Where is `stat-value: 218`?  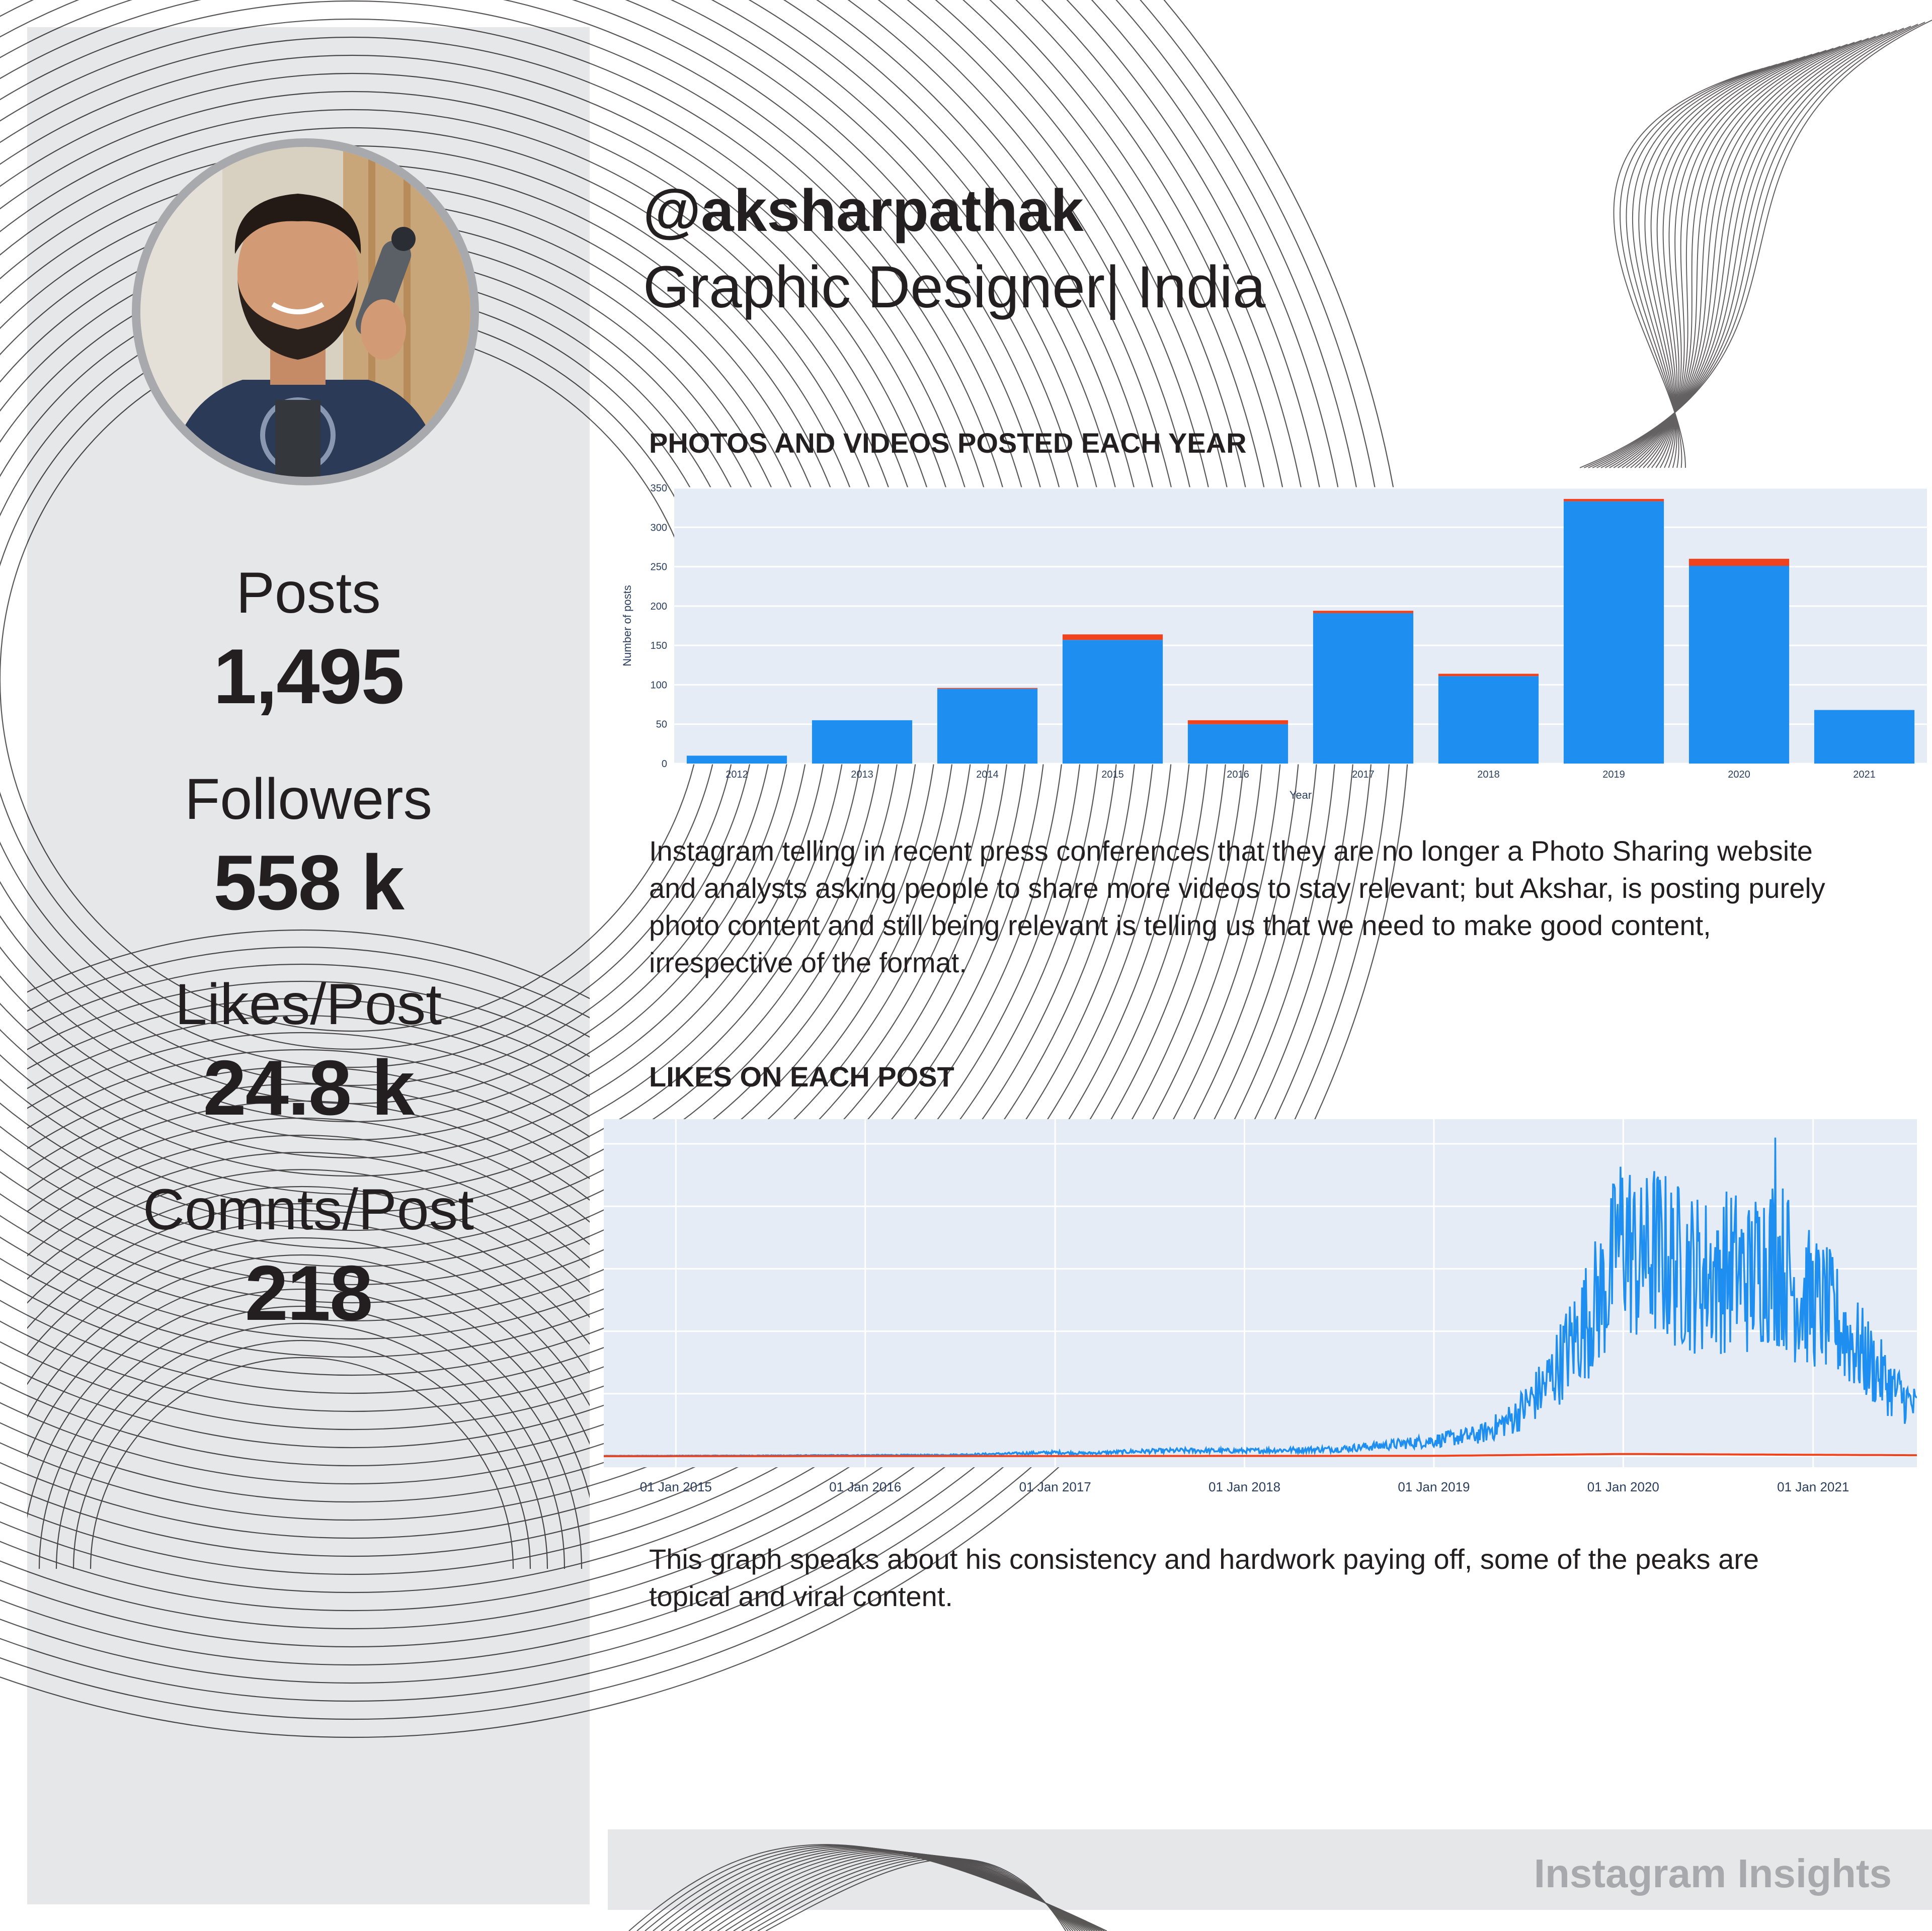 stat-value: 218 is located at coordinates (309, 1292).